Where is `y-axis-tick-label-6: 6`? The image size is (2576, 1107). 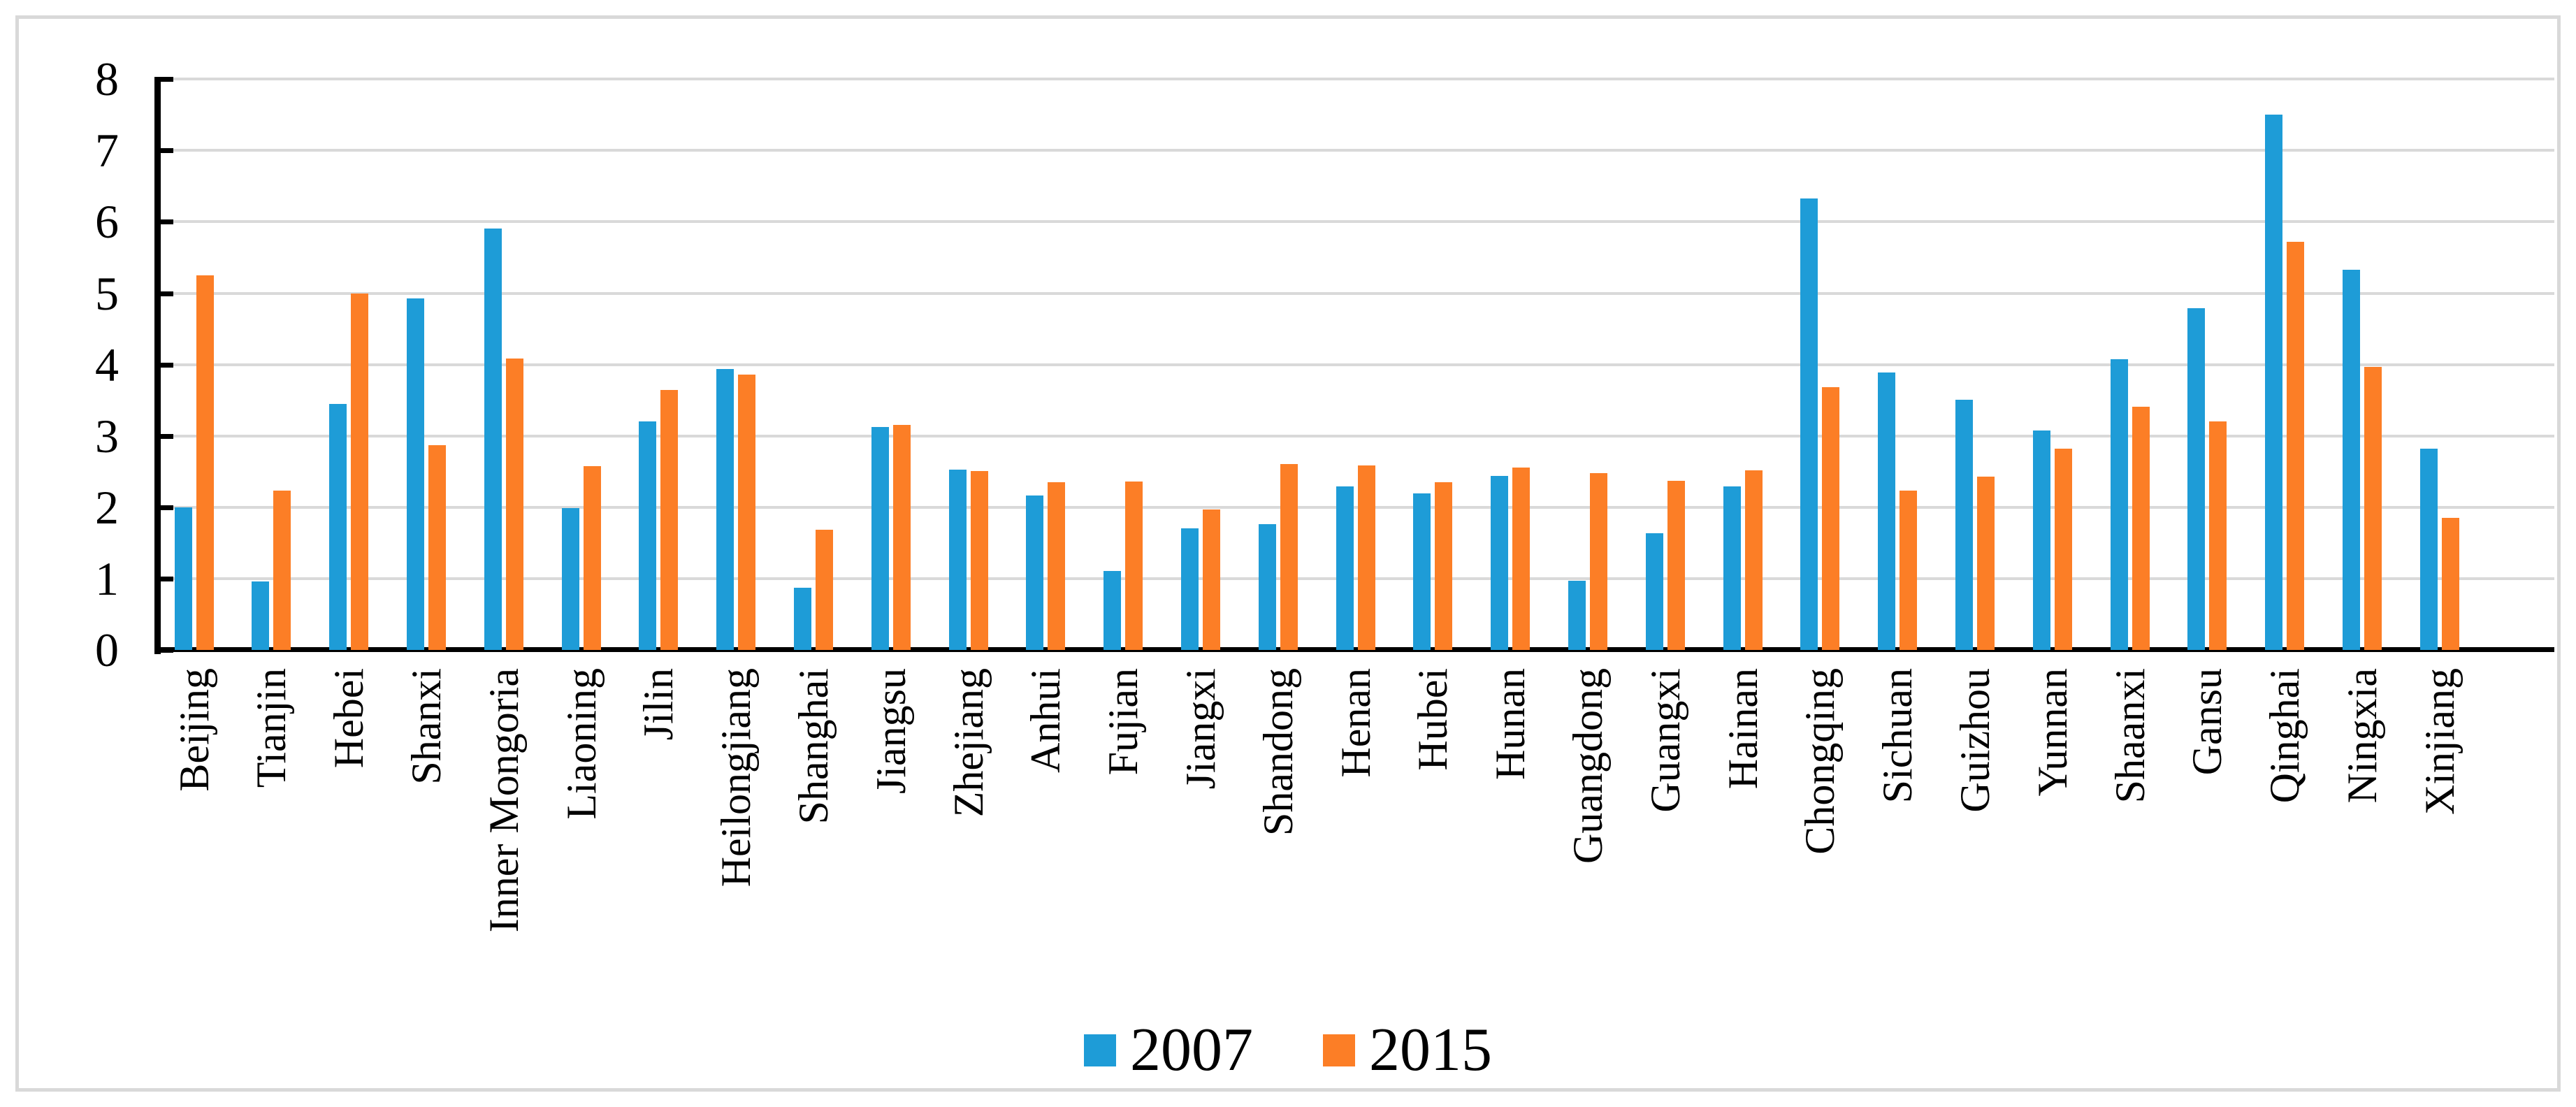
y-axis-tick-label-6: 6 is located at coordinates (107, 222).